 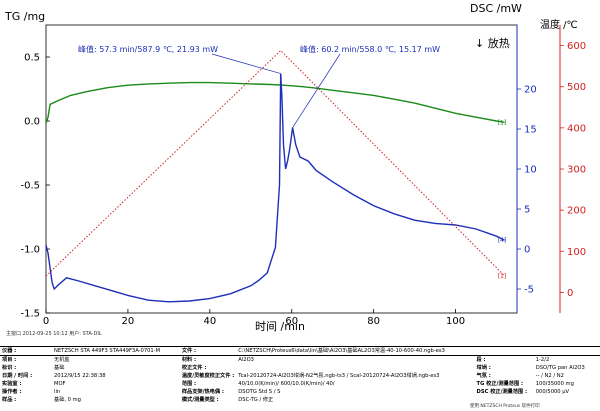 What do you see at coordinates (576, 128) in the screenshot?
I see `temp-tick-label: 400` at bounding box center [576, 128].